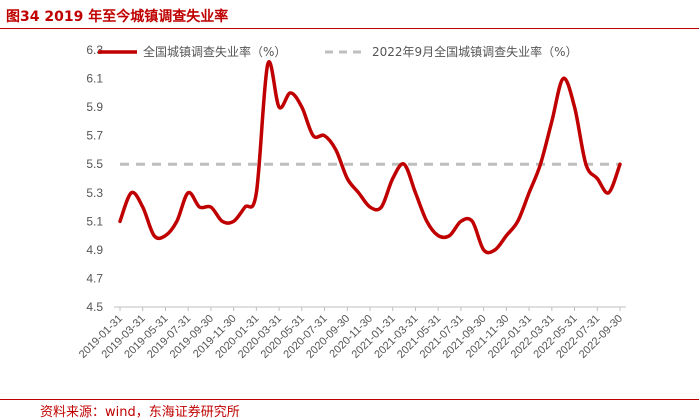  I want to click on y-tick-label: 5.3, so click(94, 193).